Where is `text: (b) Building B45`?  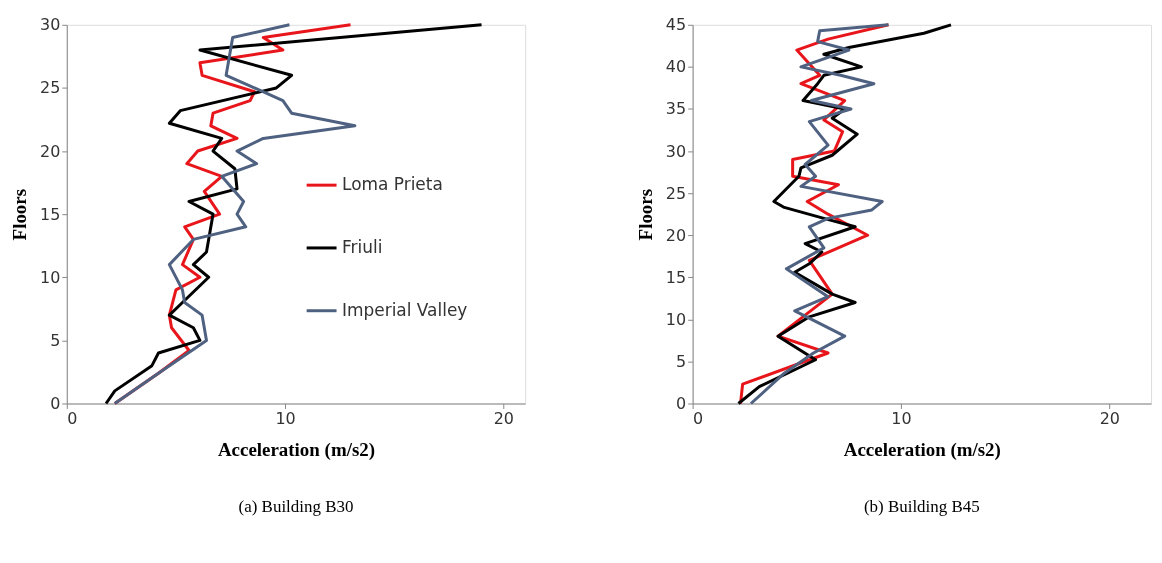
text: (b) Building B45 is located at coordinates (921, 507).